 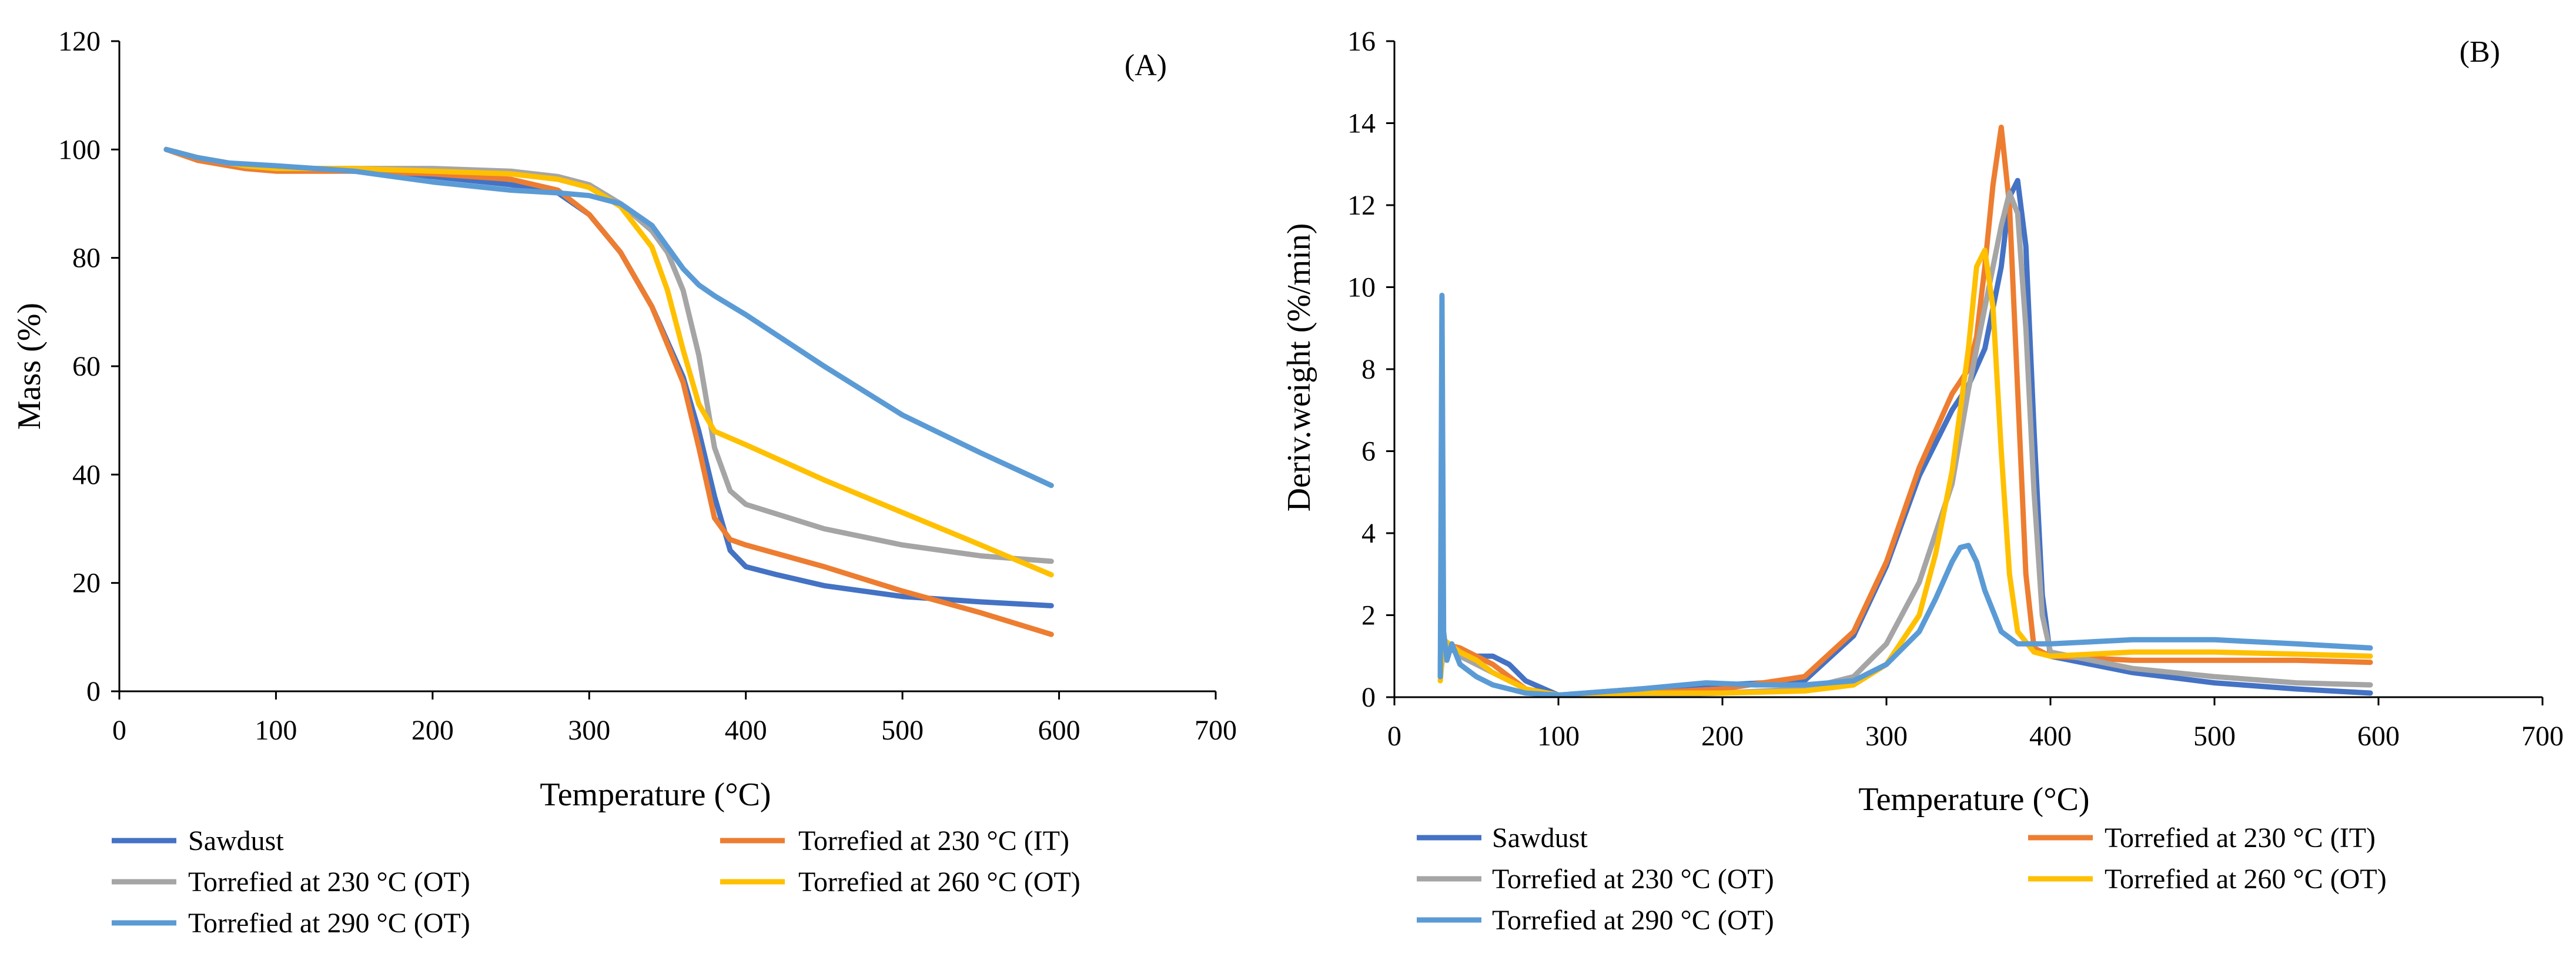 I want to click on y-tick-label: 8, so click(x=1368, y=369).